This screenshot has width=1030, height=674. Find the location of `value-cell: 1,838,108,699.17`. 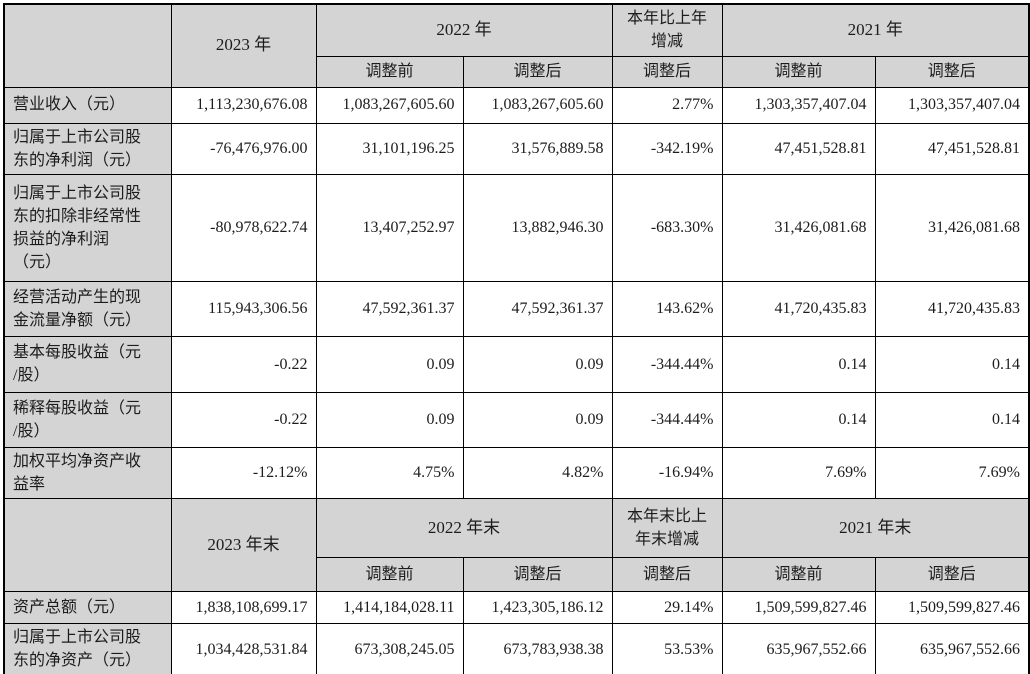

value-cell: 1,838,108,699.17 is located at coordinates (243, 608).